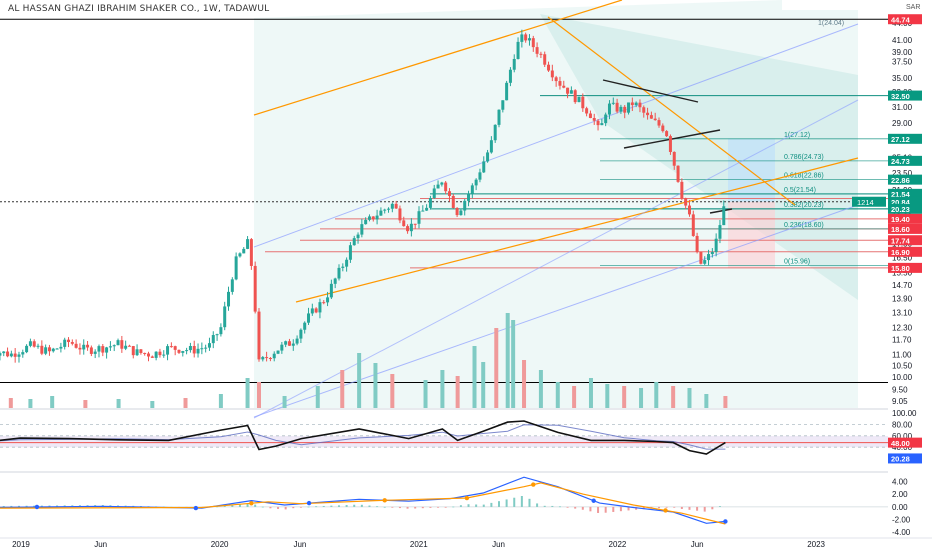 The height and width of the screenshot is (550, 932). What do you see at coordinates (904, 413) in the screenshot?
I see `rsi-tick-label: 100.00` at bounding box center [904, 413].